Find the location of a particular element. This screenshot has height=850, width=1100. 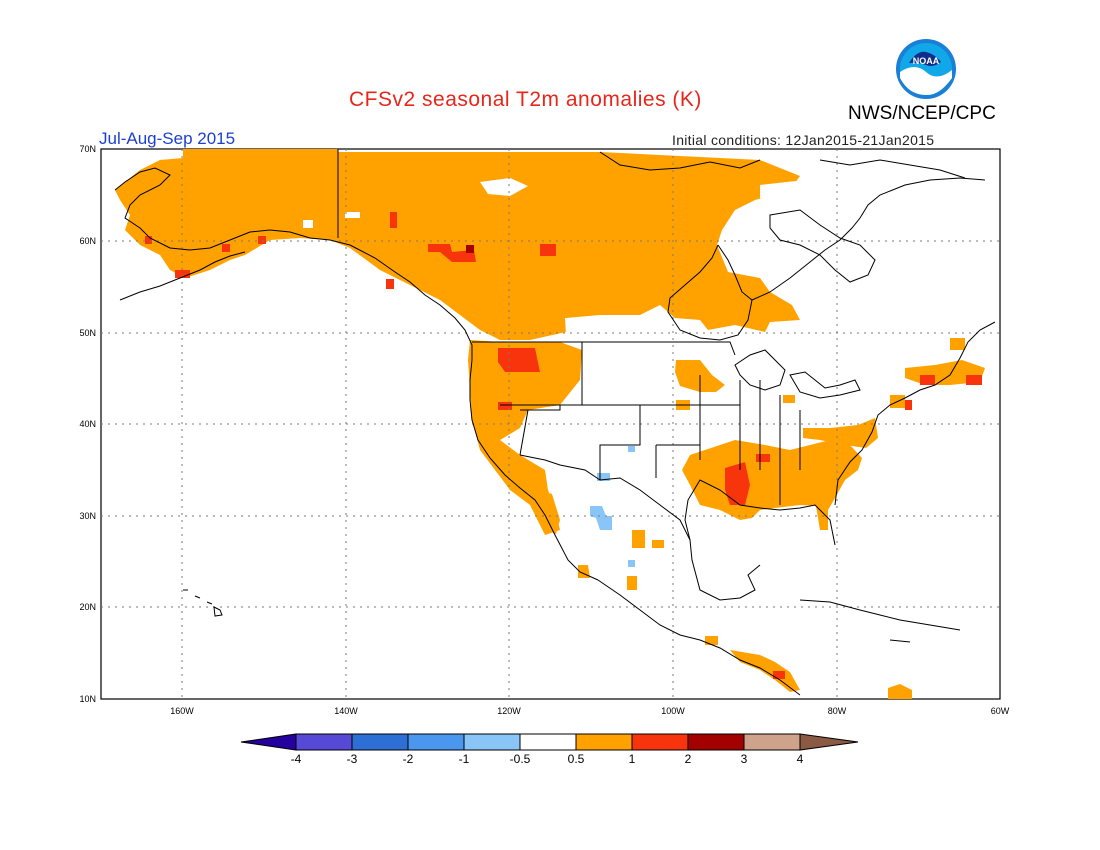

colorbar-label: 3 is located at coordinates (744, 759).